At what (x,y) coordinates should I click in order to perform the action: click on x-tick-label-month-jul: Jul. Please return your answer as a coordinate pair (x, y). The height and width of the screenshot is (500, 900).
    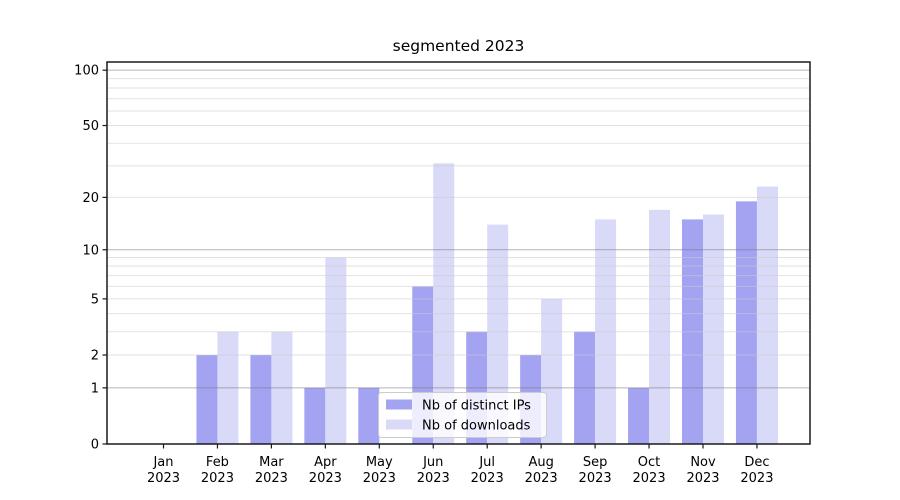
    Looking at the image, I should click on (486, 462).